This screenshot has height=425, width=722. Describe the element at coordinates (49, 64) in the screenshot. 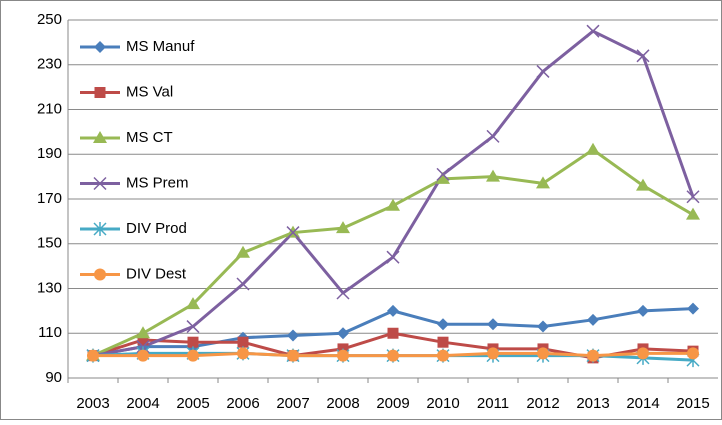

I see `y-tick-label: 230` at that location.